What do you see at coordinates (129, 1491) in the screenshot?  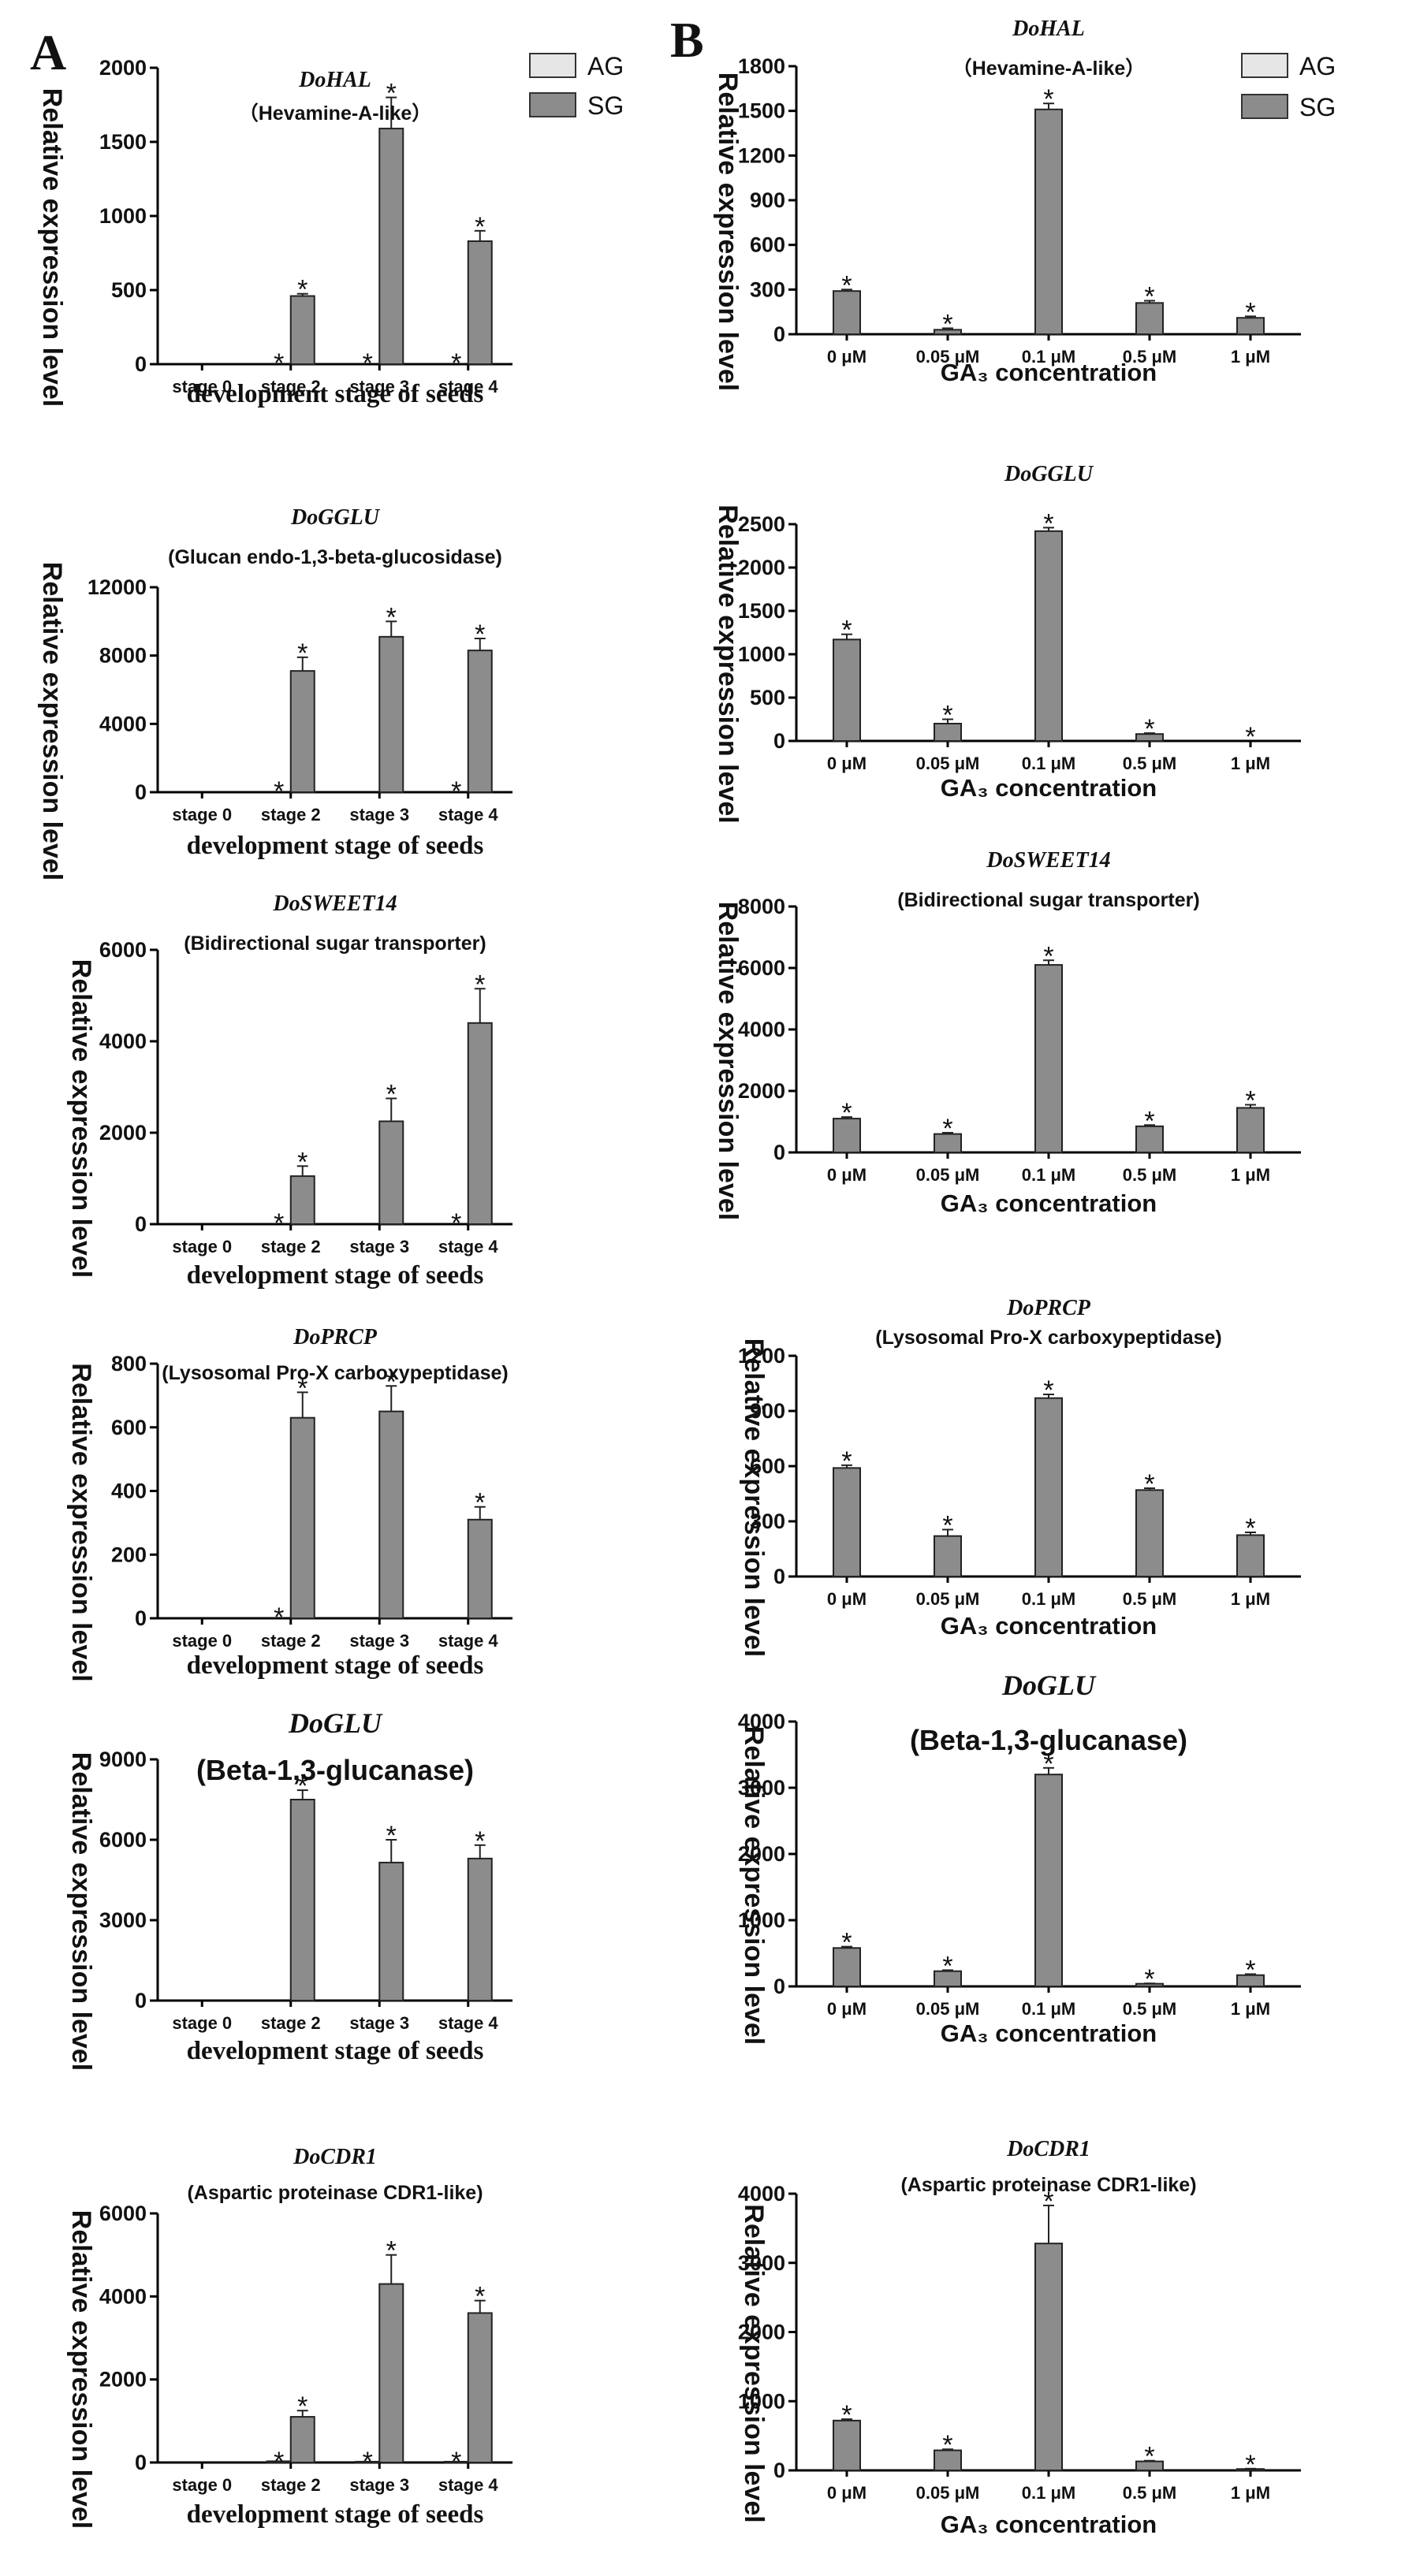 I see `y-tick-label: 400` at bounding box center [129, 1491].